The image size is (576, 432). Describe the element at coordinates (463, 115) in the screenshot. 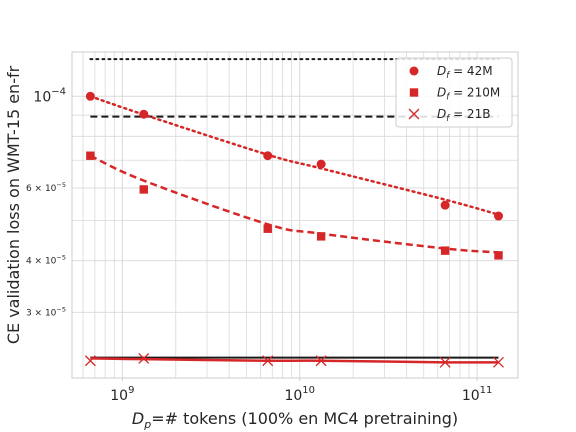

I see `legend-label-2: Df = 21B` at that location.